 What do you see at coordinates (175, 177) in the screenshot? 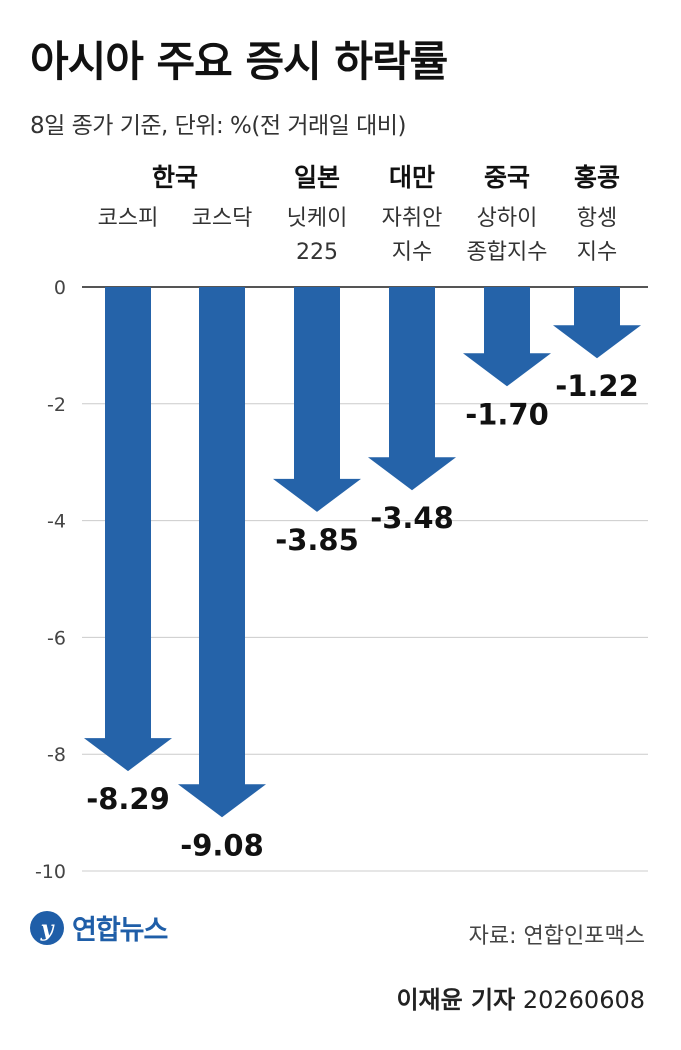
I see `group-header-label: 한국` at bounding box center [175, 177].